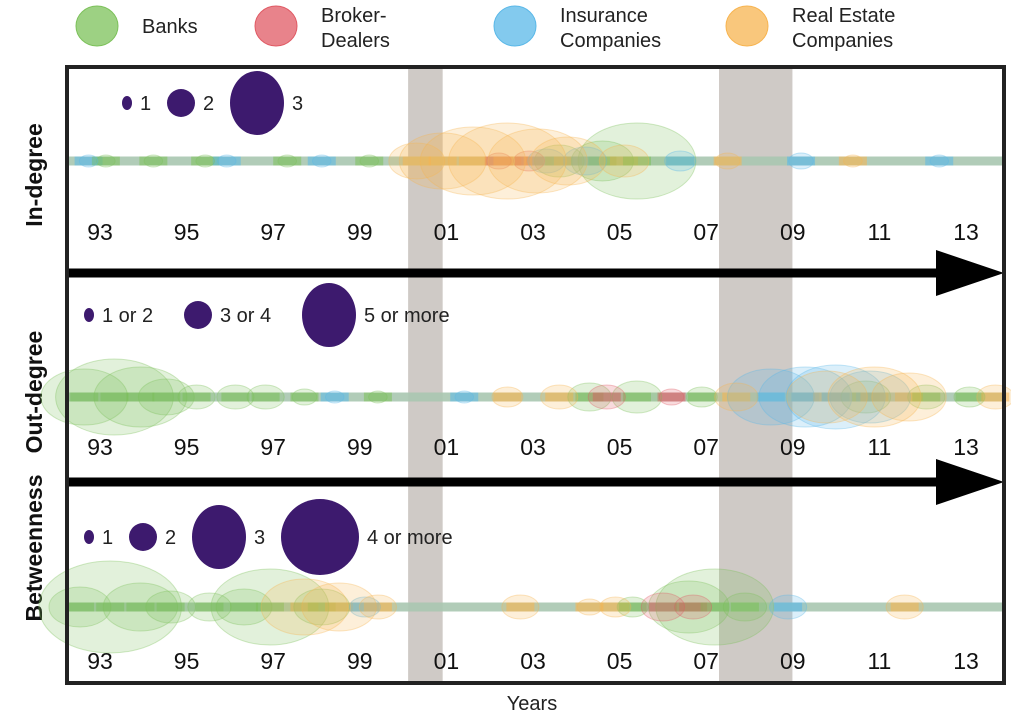 The height and width of the screenshot is (716, 1011). I want to click on panel-label: In-degree, so click(34, 175).